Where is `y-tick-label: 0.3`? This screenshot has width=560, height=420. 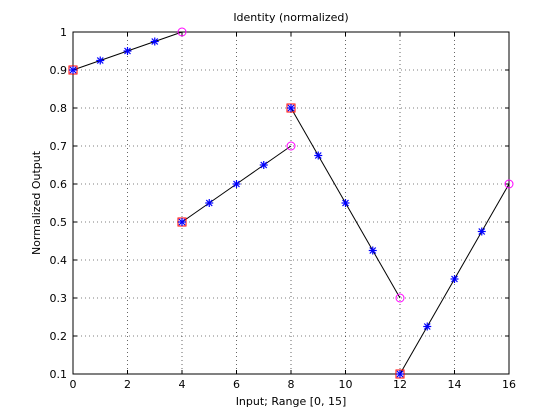
y-tick-label: 0.3 is located at coordinates (59, 298).